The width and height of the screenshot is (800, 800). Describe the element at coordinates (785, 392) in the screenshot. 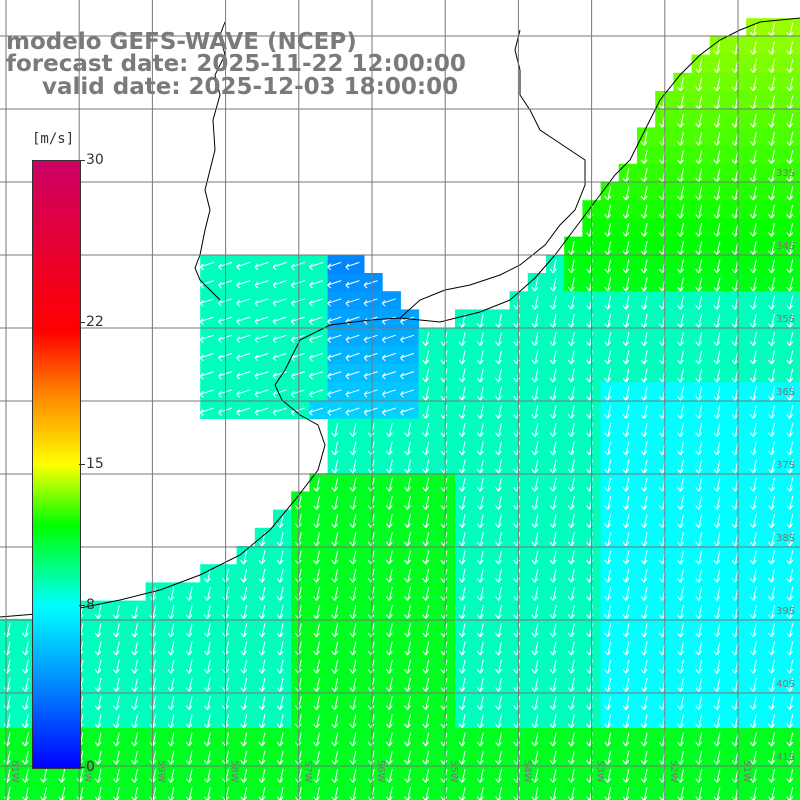

I see `latitude-label: 36S` at that location.